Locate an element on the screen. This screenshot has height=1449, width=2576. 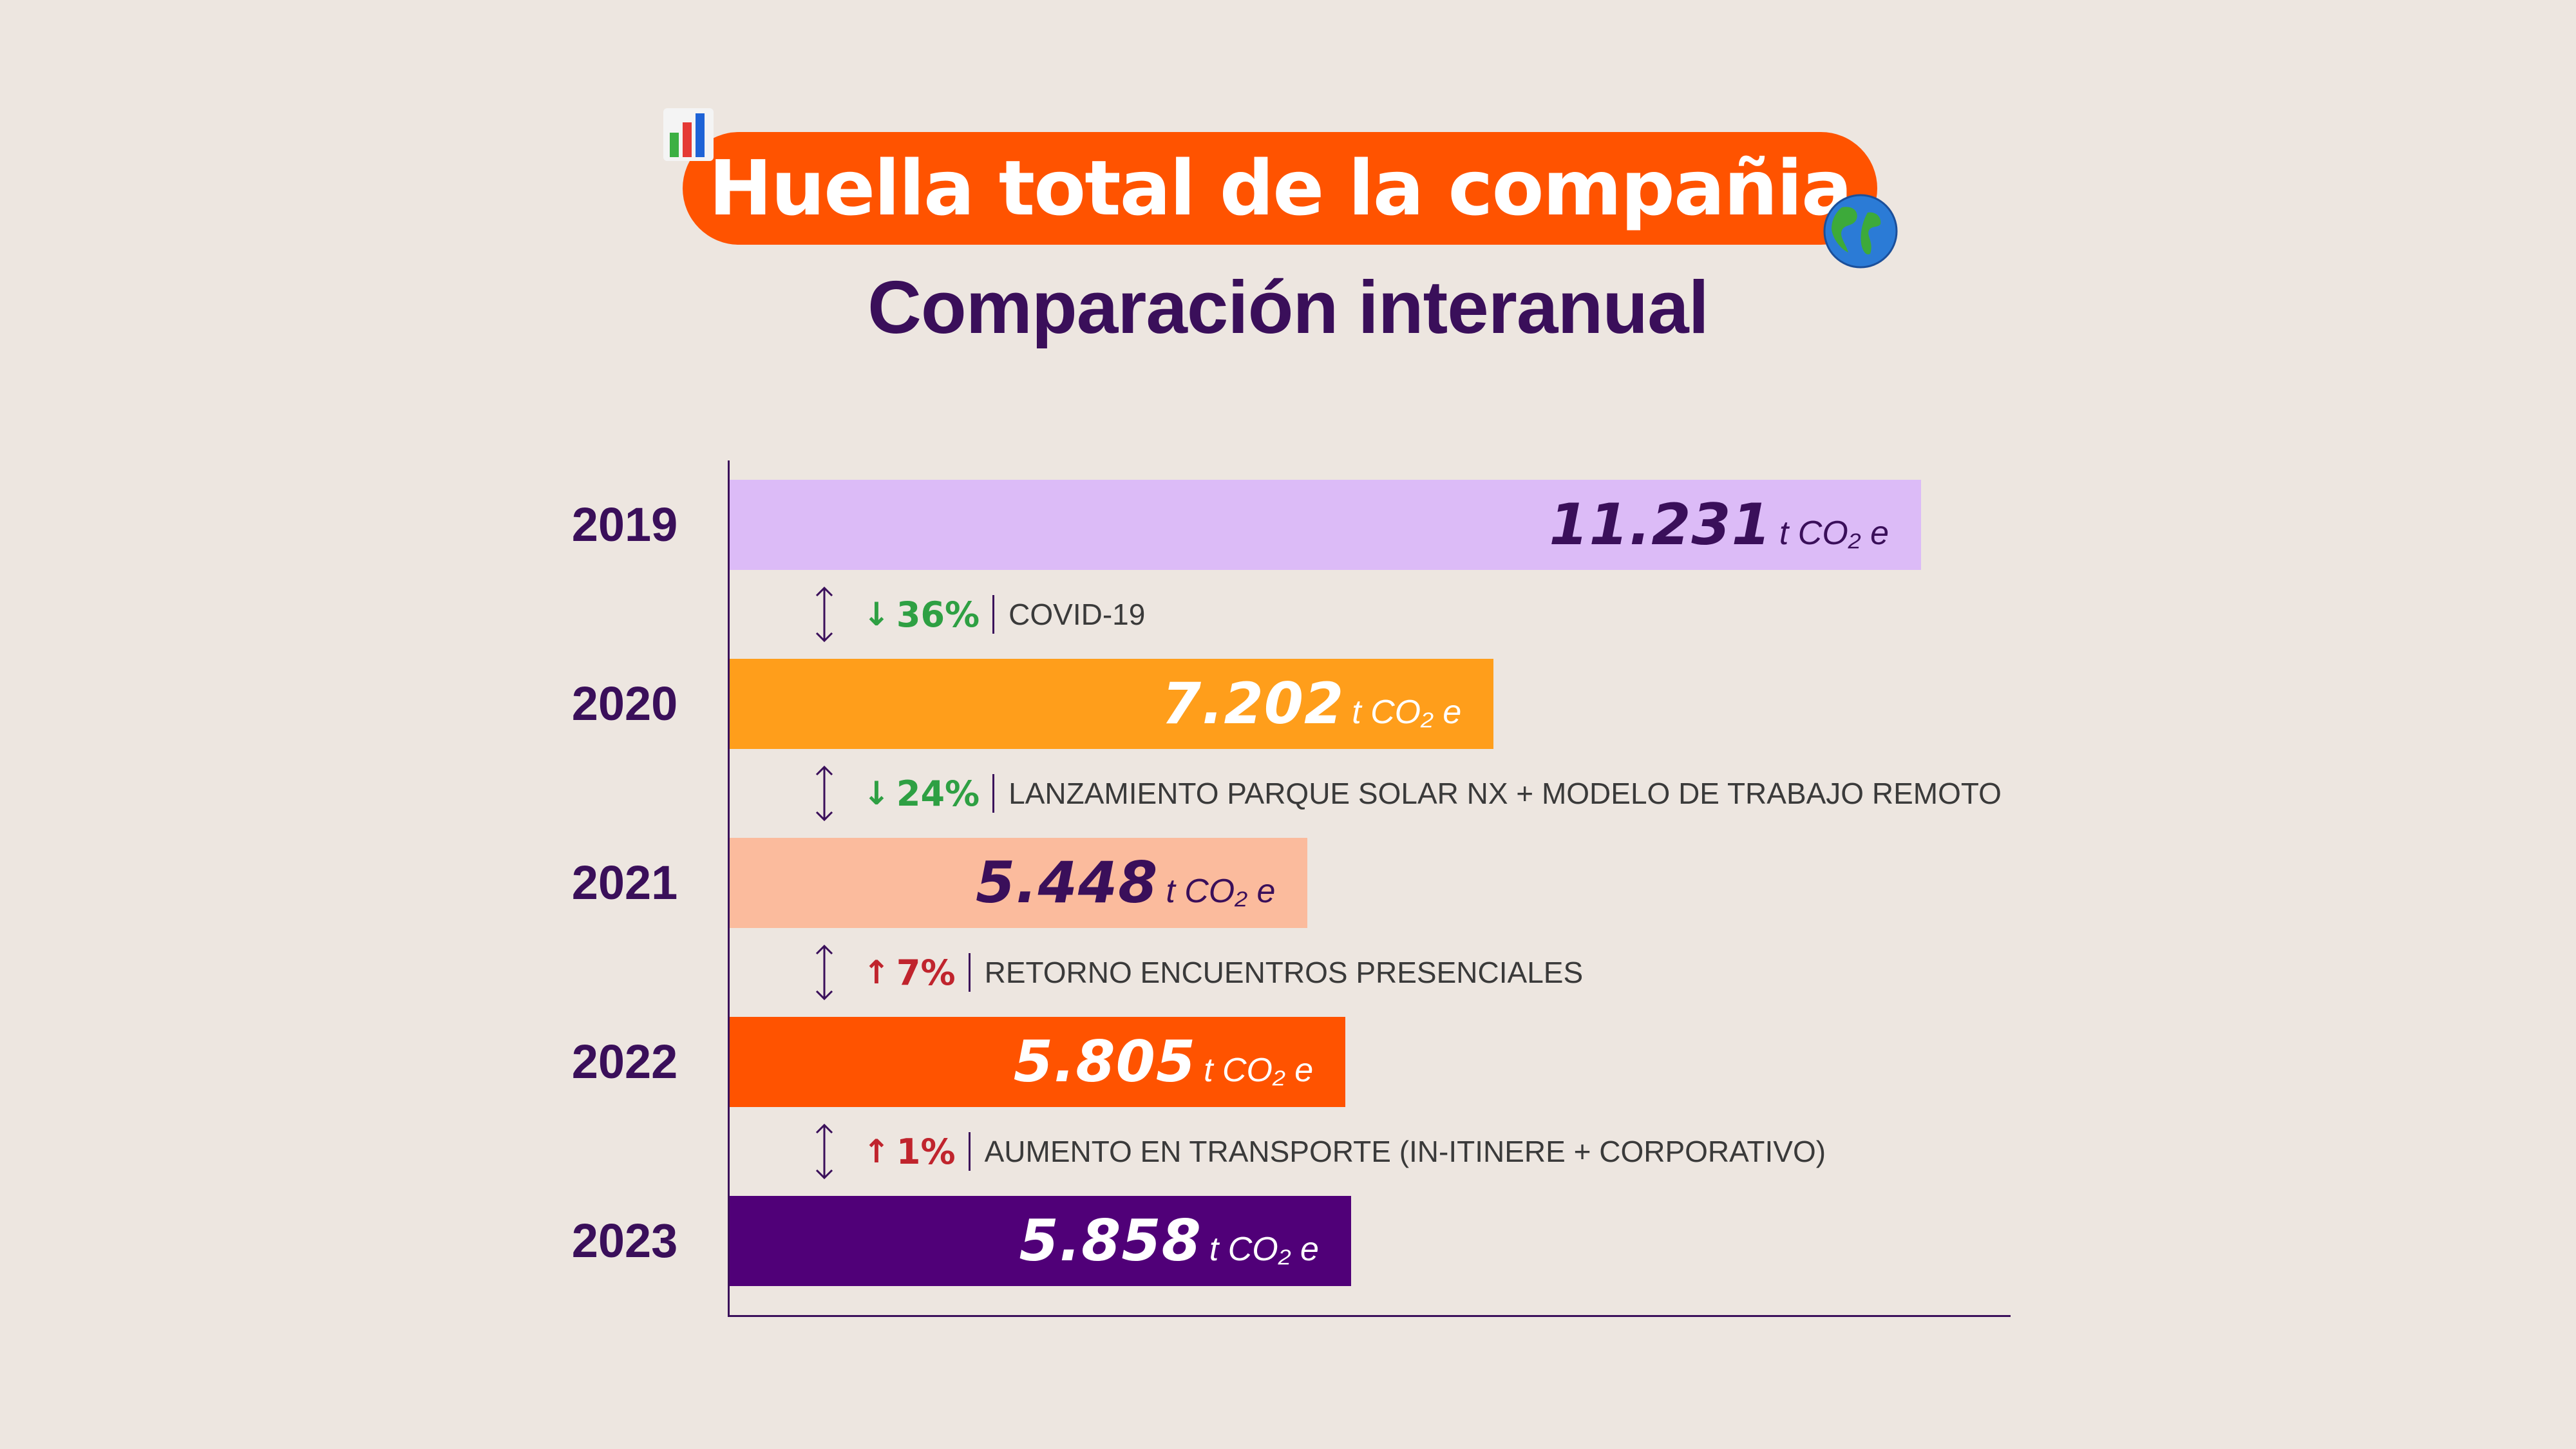
change-percent: ↑ 1% is located at coordinates (910, 1152).